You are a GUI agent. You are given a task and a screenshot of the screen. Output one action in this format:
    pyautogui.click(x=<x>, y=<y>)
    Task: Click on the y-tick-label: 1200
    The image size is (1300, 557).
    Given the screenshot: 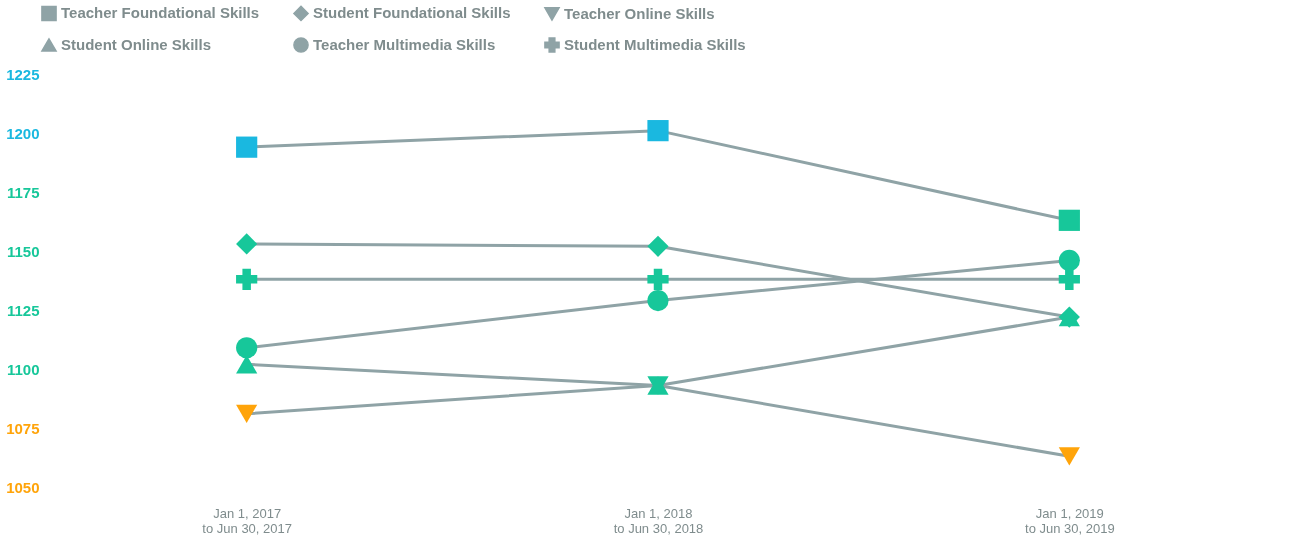 What is the action you would take?
    pyautogui.click(x=23, y=133)
    